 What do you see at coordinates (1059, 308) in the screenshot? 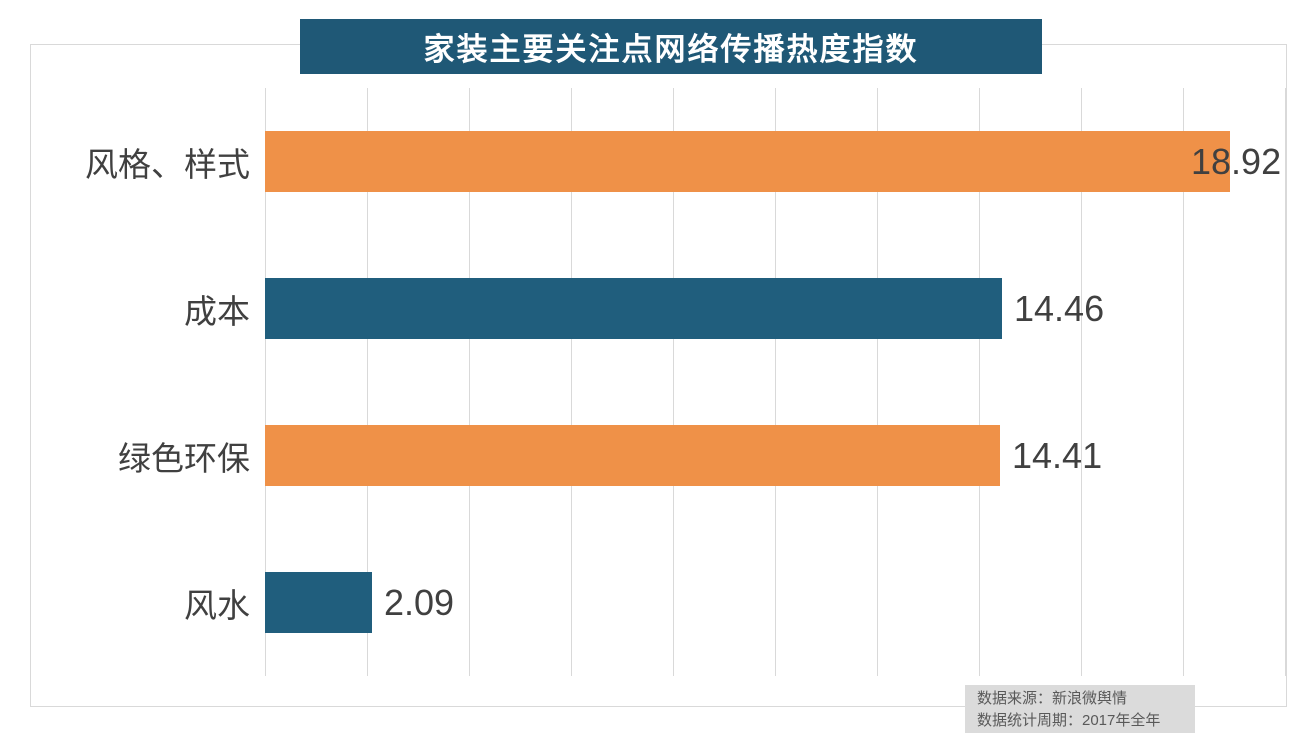
I see `value-label: 14.46` at bounding box center [1059, 308].